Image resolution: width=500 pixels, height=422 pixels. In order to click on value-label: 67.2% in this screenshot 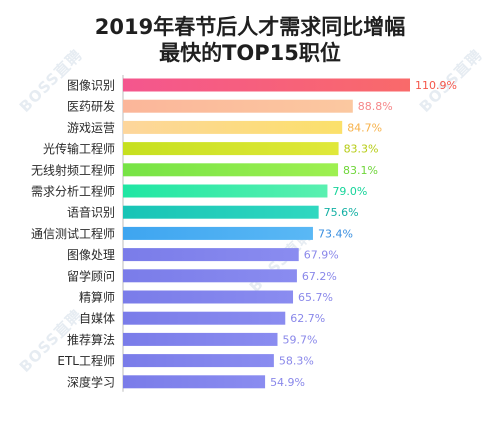, I will do `click(319, 276)`.